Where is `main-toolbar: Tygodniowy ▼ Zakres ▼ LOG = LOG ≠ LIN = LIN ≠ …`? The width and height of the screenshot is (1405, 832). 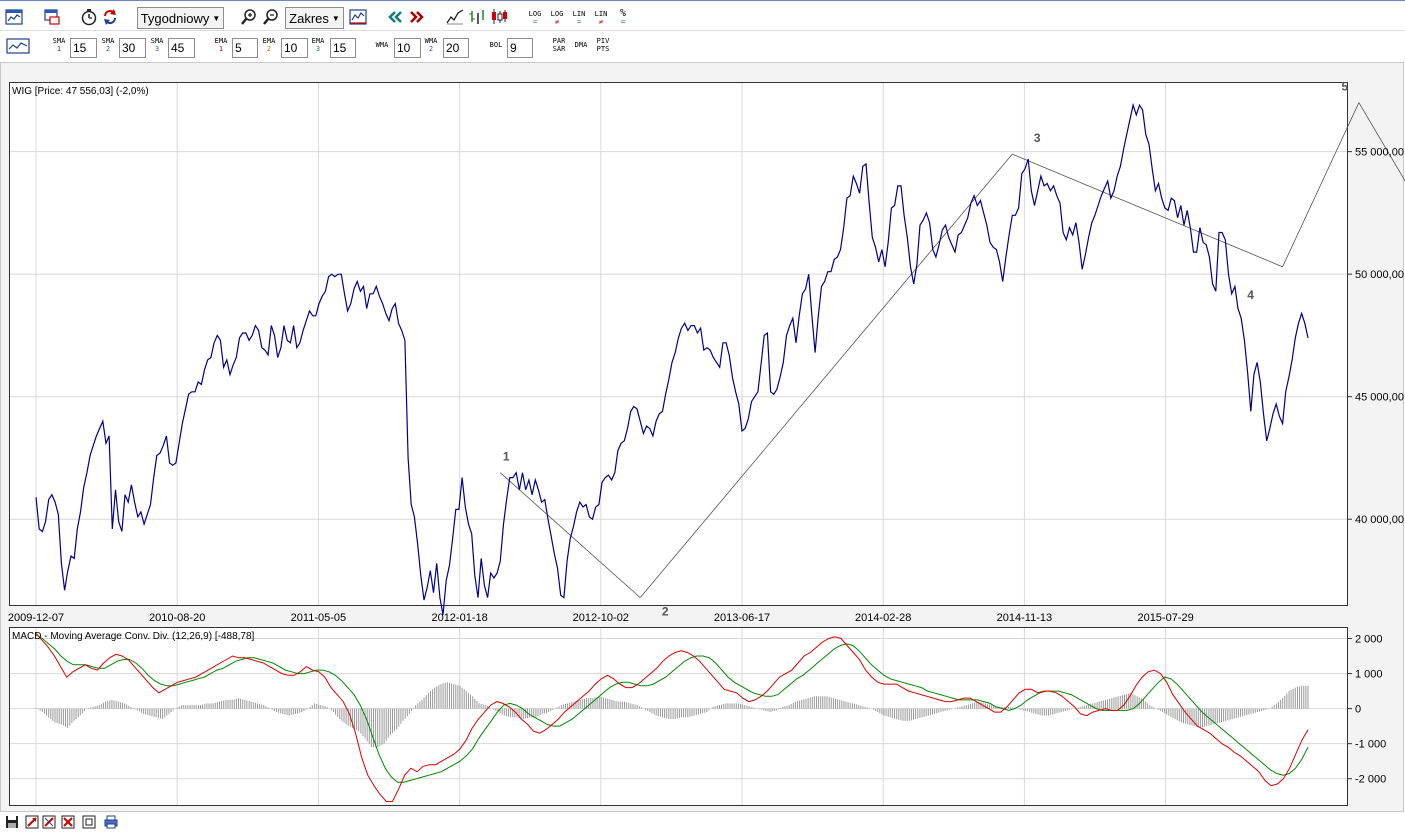
main-toolbar: Tygodniowy ▼ Zakres ▼ LOG = LOG ≠ LIN = LIN ≠ … is located at coordinates (702, 15).